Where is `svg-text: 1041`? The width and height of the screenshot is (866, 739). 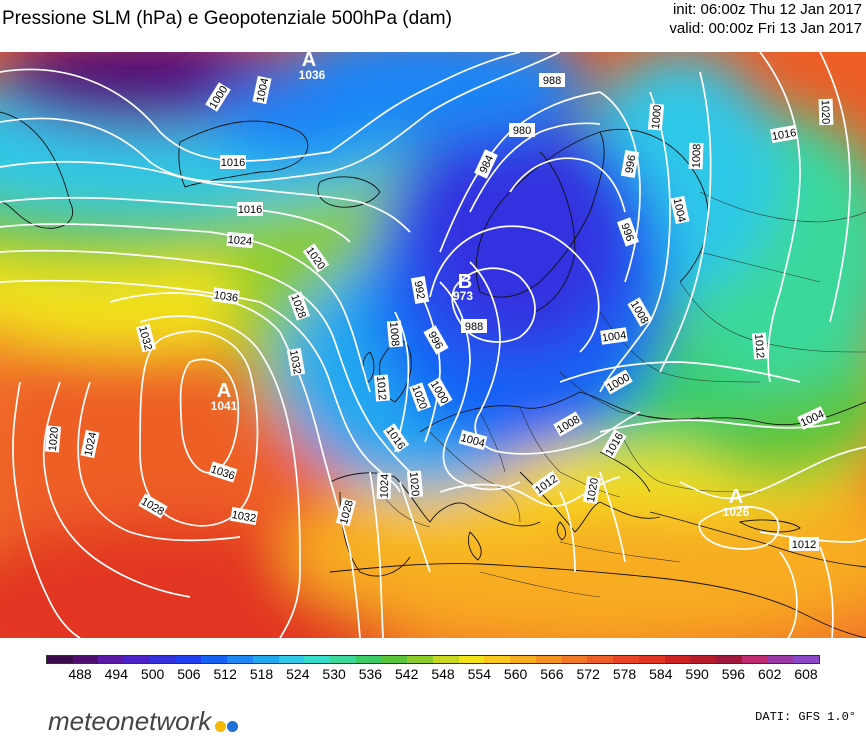 svg-text: 1041 is located at coordinates (224, 406).